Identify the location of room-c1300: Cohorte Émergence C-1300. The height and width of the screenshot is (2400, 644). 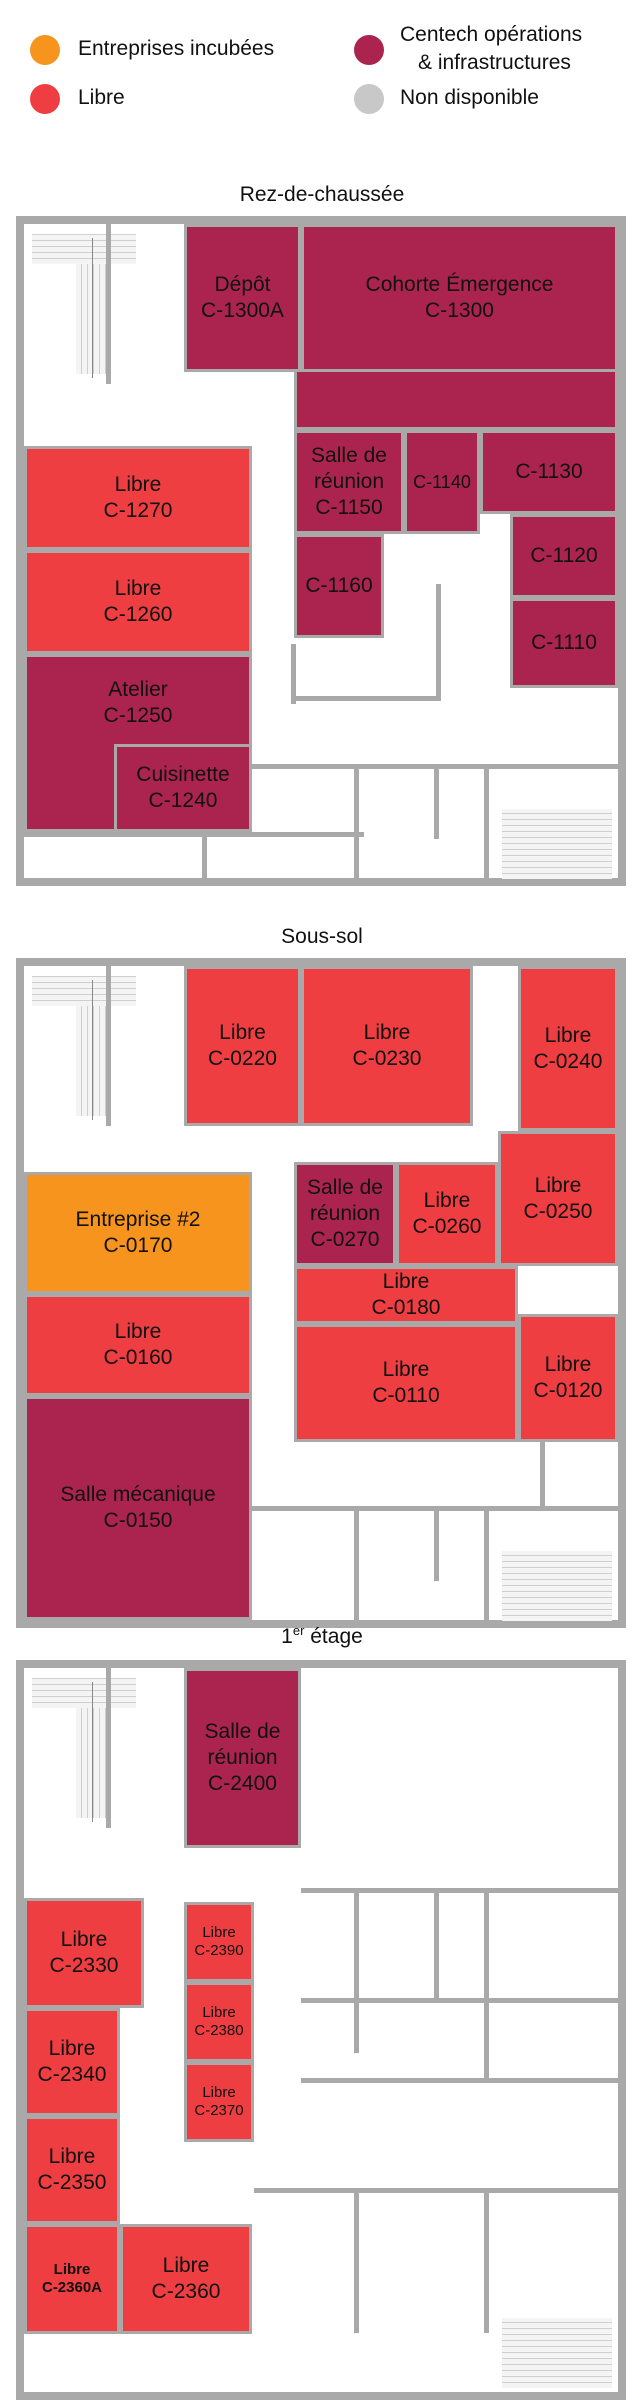
(459, 298).